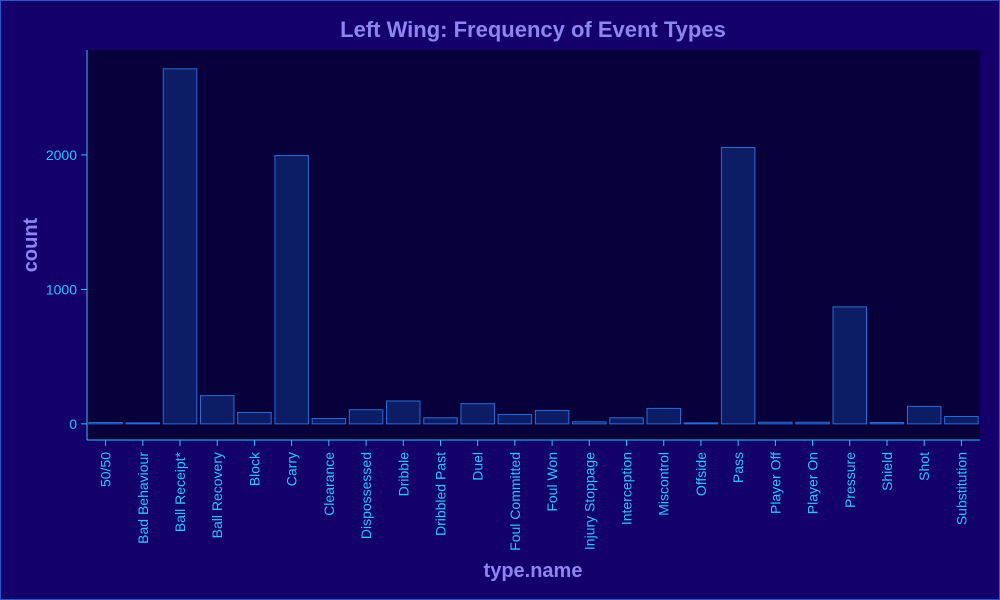 The width and height of the screenshot is (1000, 600). I want to click on x-tick-label: Dribbled Past, so click(440, 494).